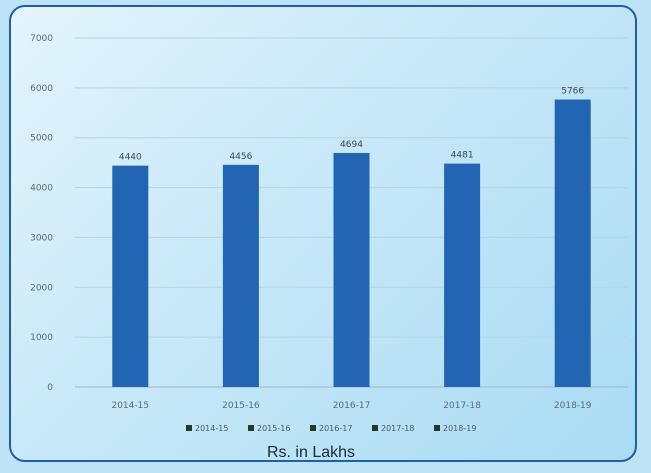  I want to click on x-tick-label: 2014-15, so click(130, 406).